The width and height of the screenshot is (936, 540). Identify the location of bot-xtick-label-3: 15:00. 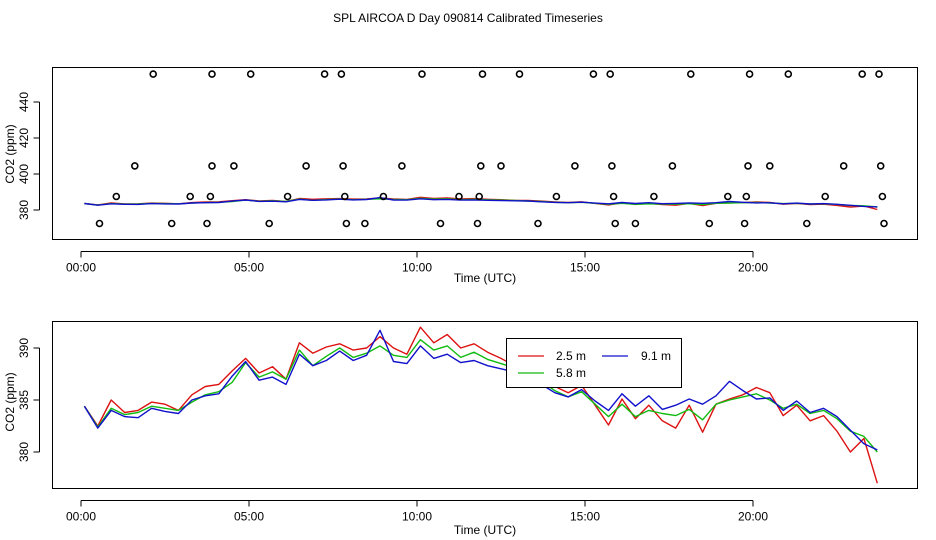
(585, 517).